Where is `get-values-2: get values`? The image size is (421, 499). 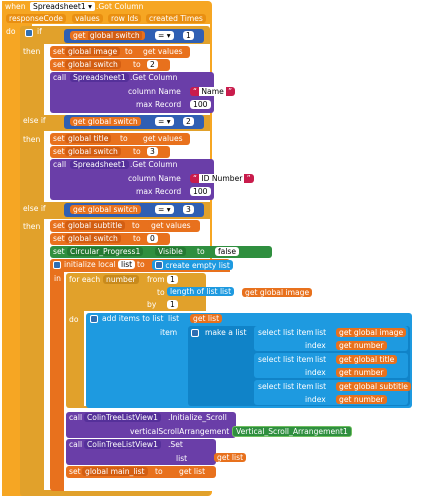
get-values-2: get values is located at coordinates (163, 138).